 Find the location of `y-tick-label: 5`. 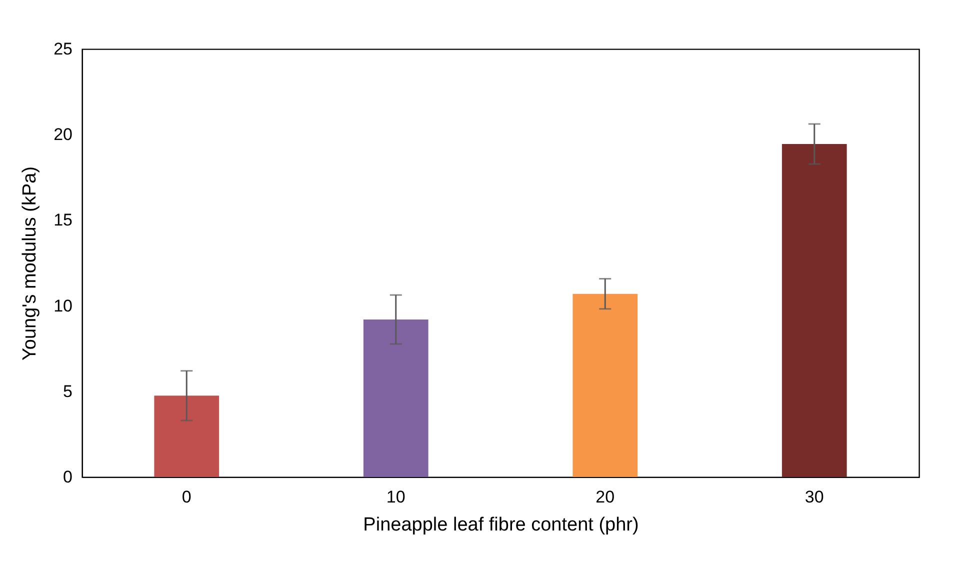

y-tick-label: 5 is located at coordinates (67, 391).